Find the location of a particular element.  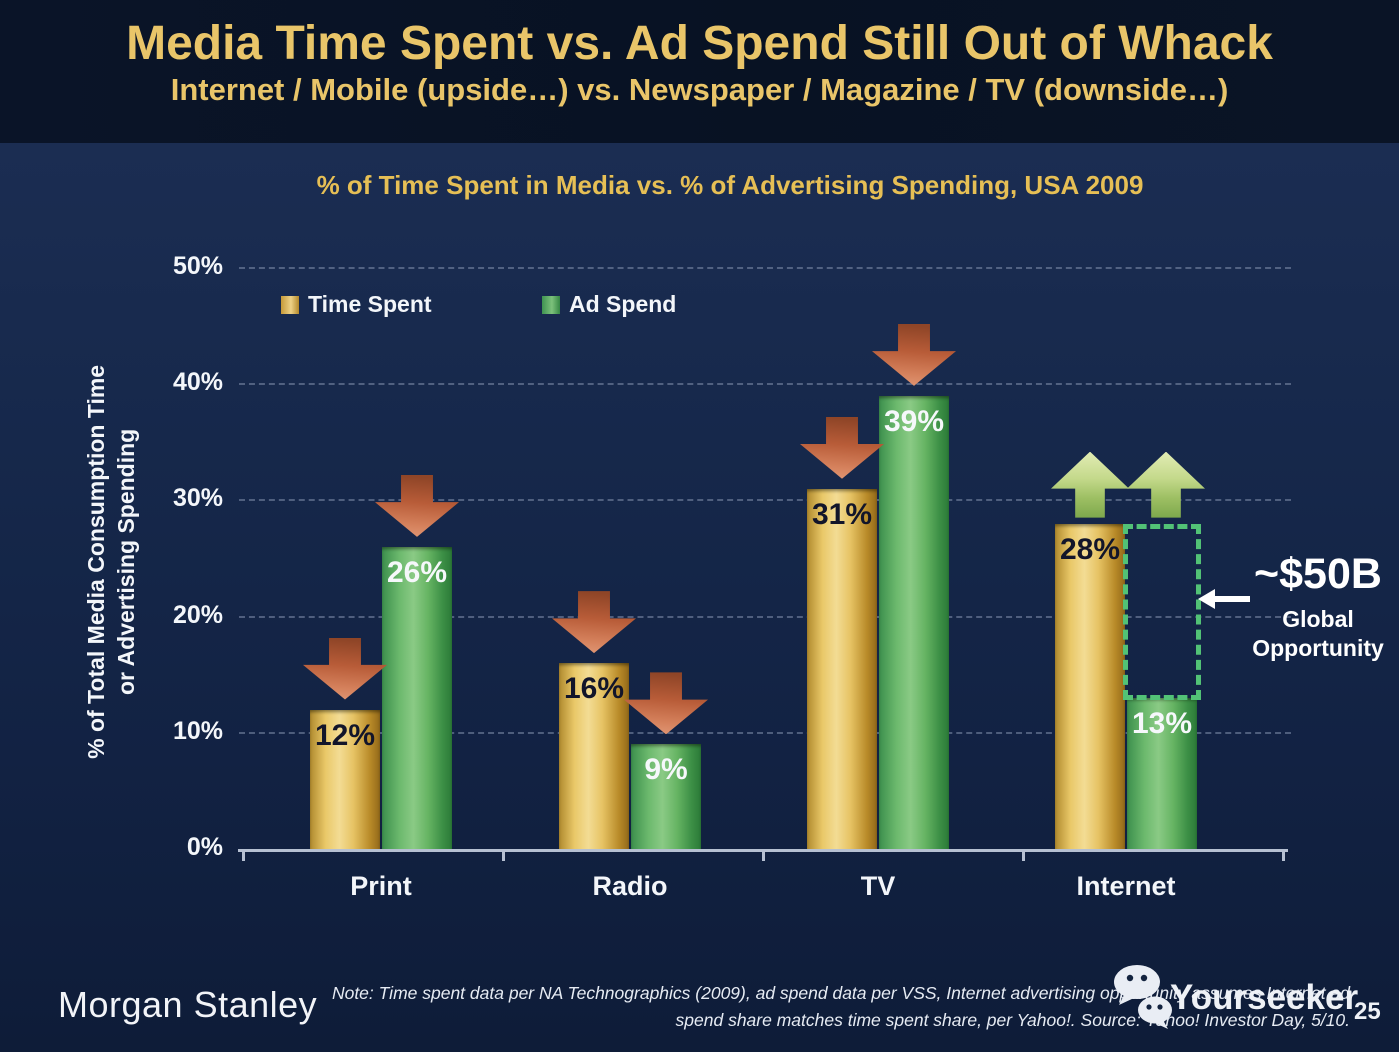

legend-label-time-spent: Time Spent is located at coordinates (370, 304).